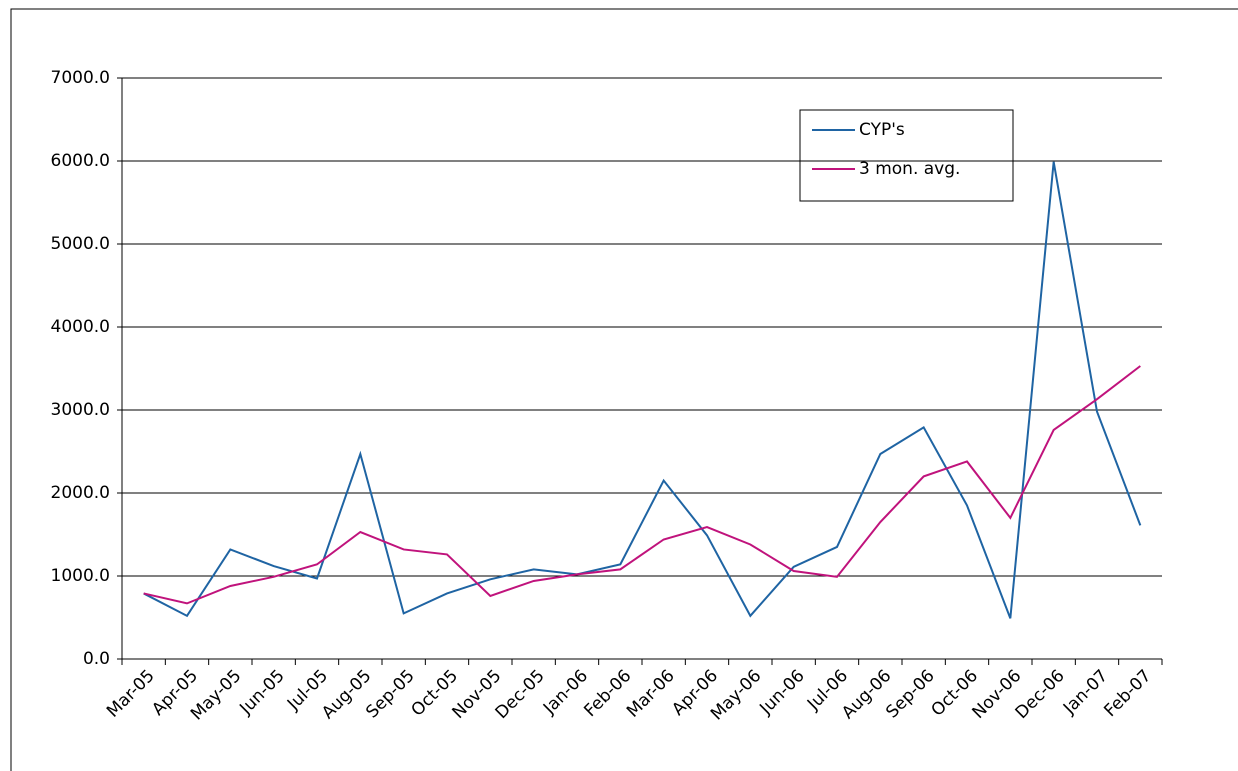 Image resolution: width=1238 pixels, height=771 pixels. I want to click on y-tick-label: 5000.0, so click(80, 244).